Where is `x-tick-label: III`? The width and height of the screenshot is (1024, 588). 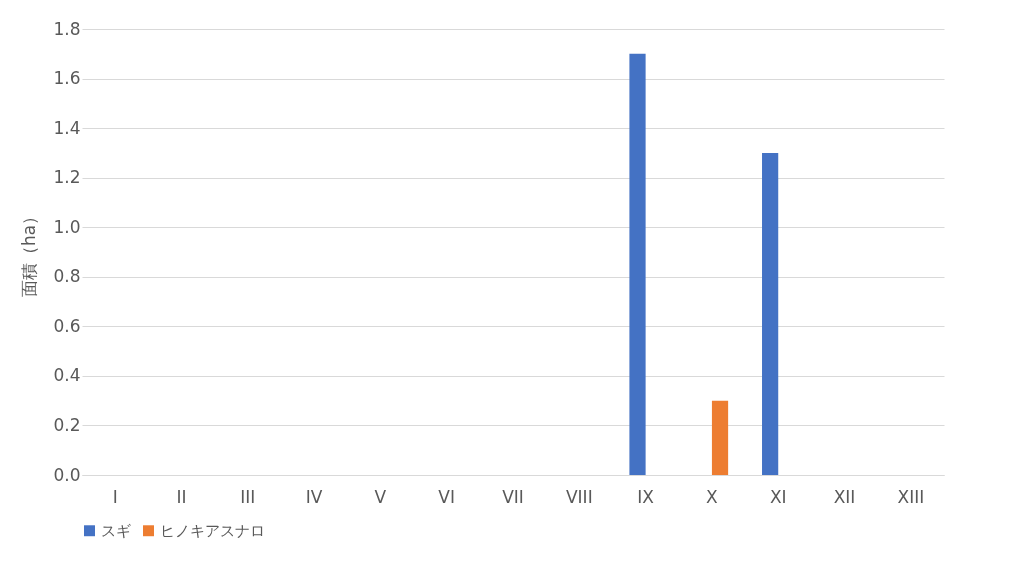 x-tick-label: III is located at coordinates (248, 496).